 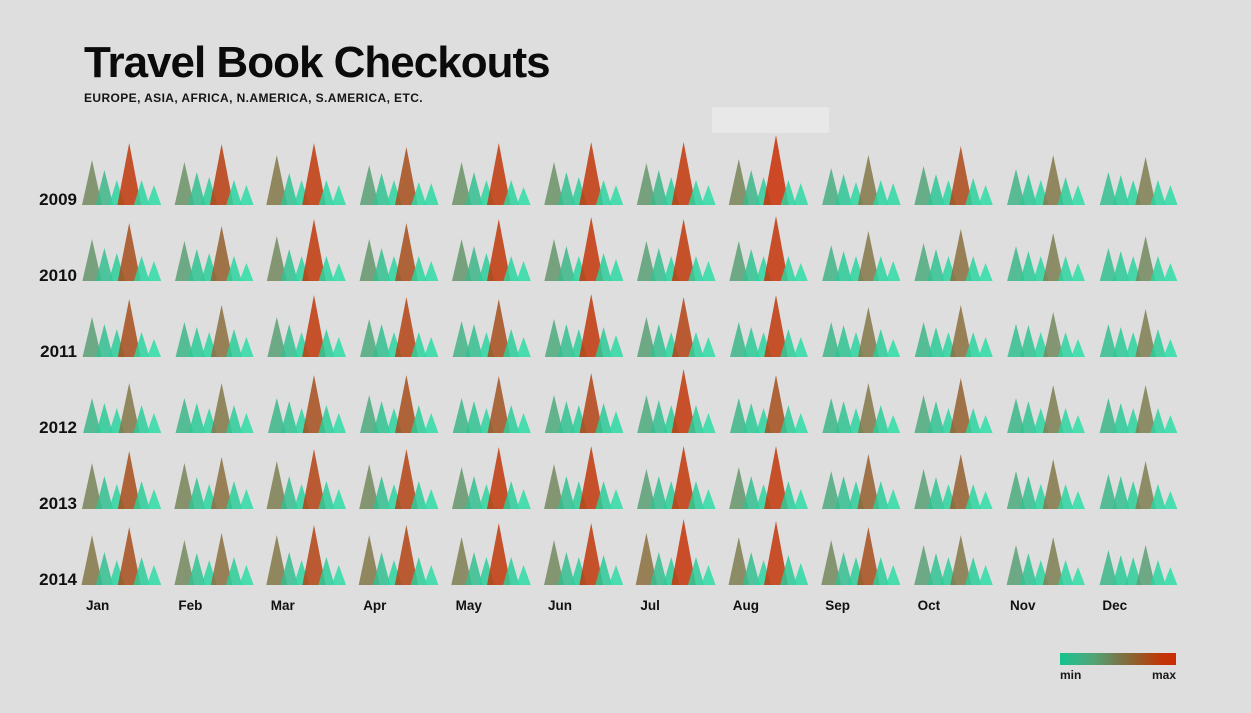 I want to click on cell-2013-Nov, so click(x=1045, y=484).